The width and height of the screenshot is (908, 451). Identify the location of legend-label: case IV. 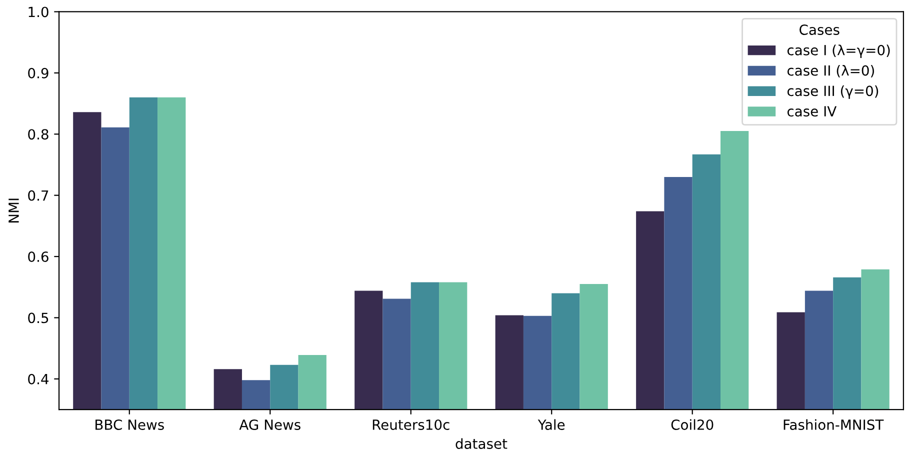
(812, 111).